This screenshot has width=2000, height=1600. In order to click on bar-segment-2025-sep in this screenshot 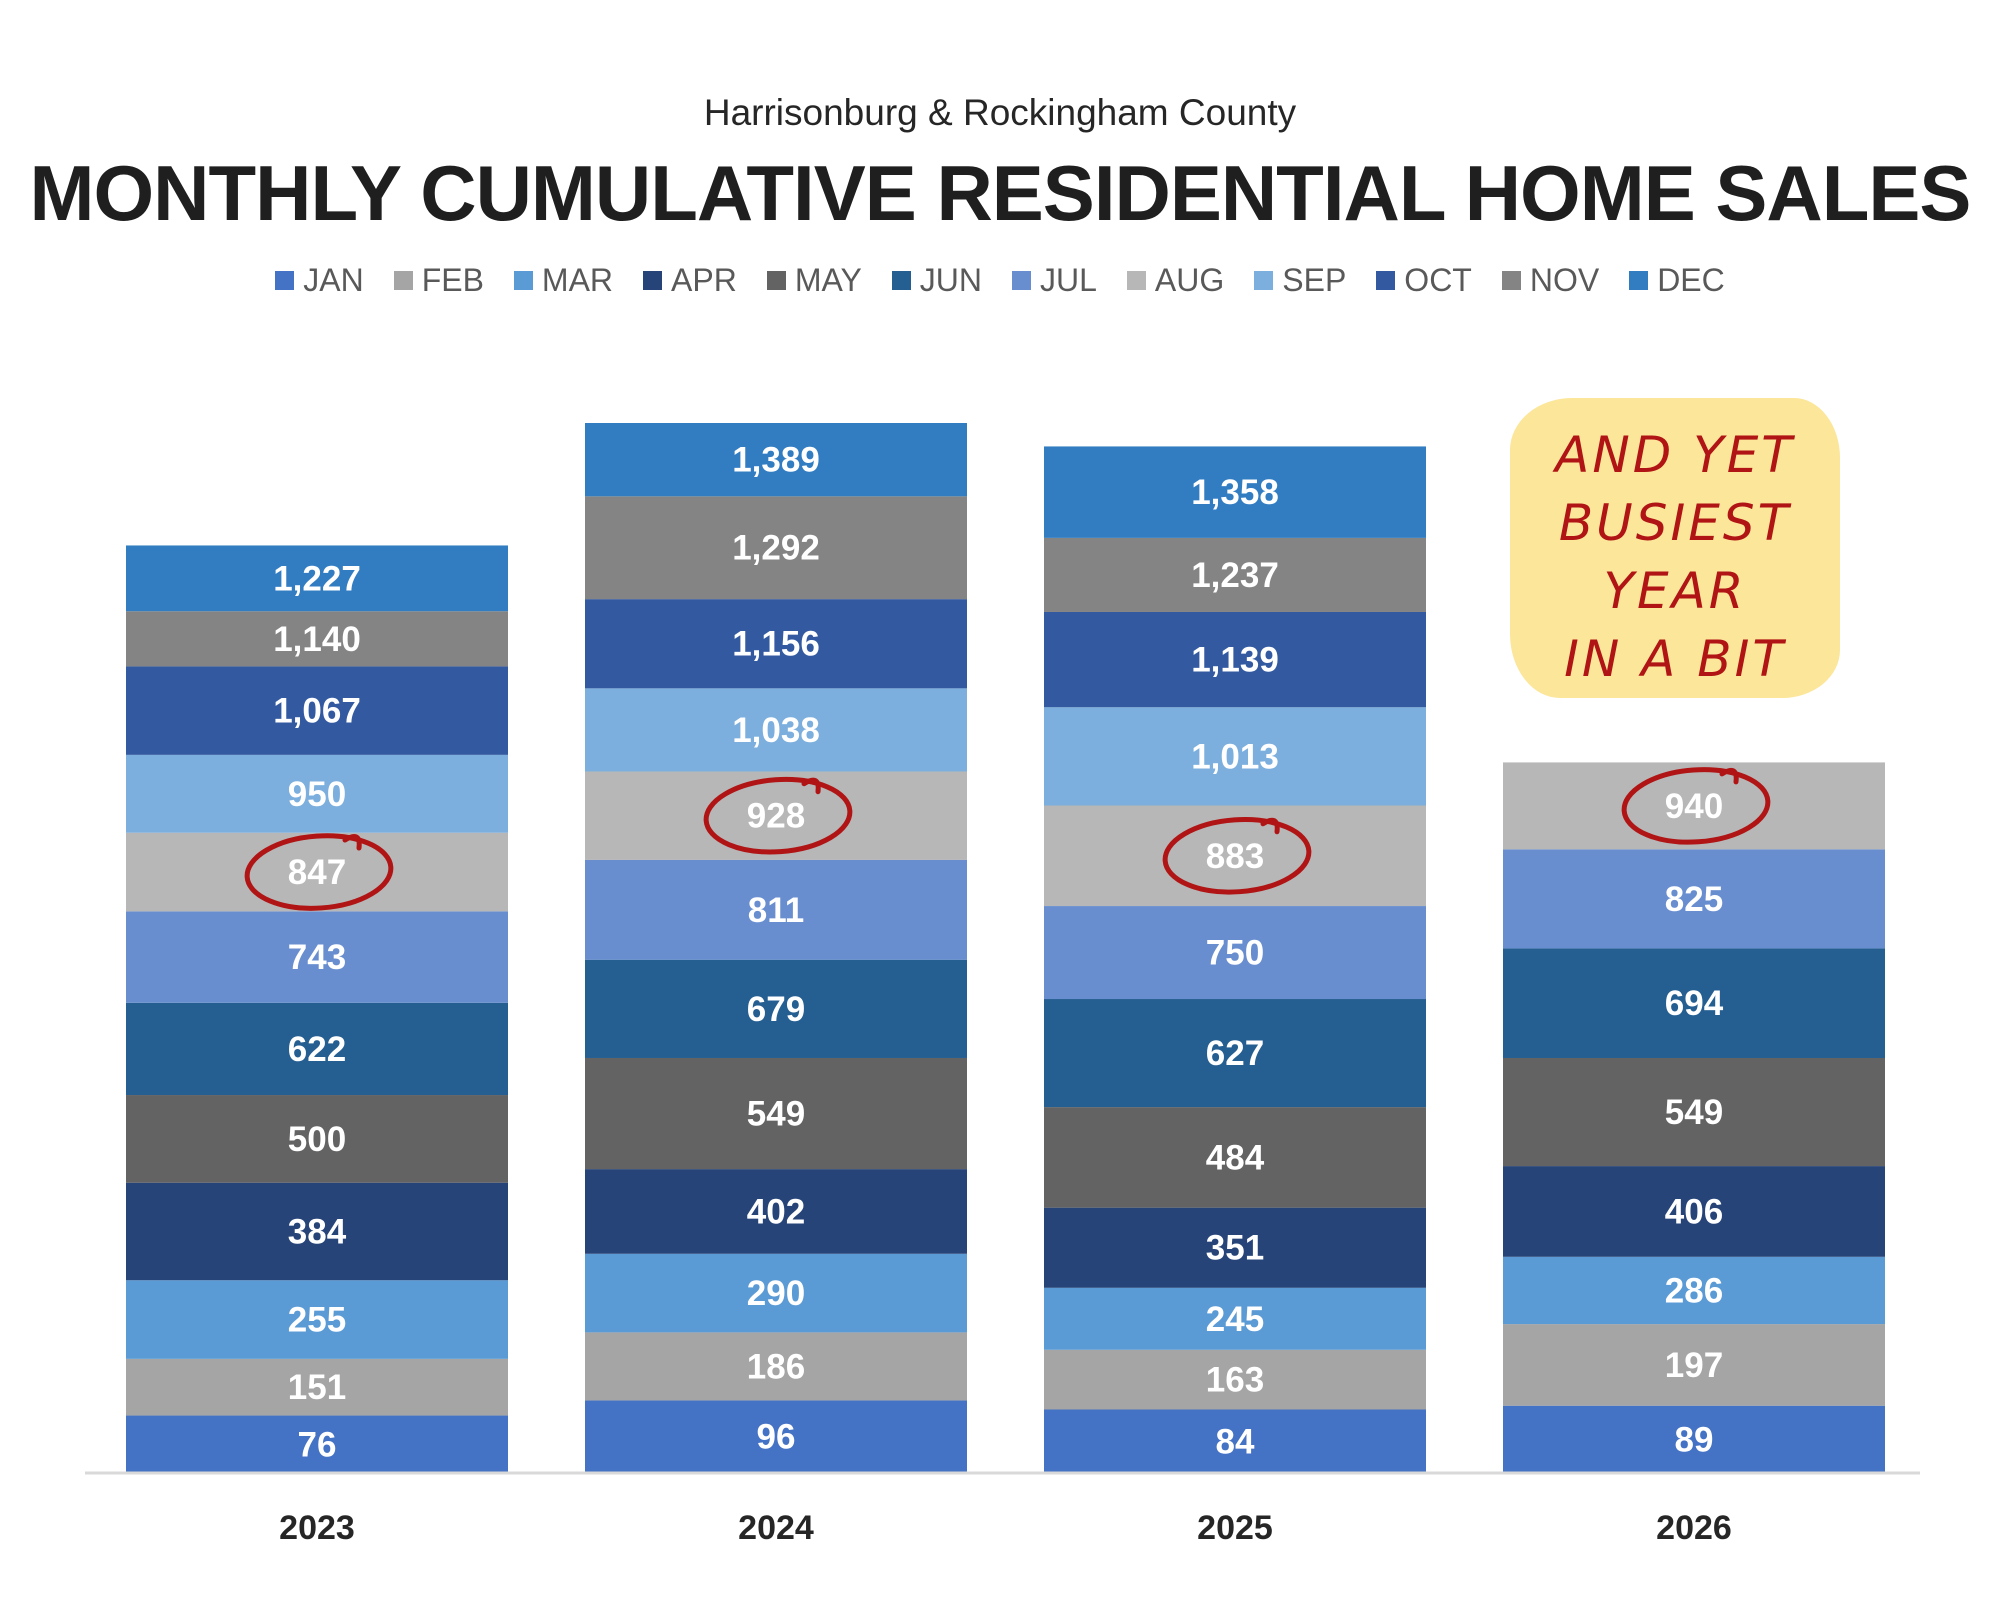, I will do `click(1235, 756)`.